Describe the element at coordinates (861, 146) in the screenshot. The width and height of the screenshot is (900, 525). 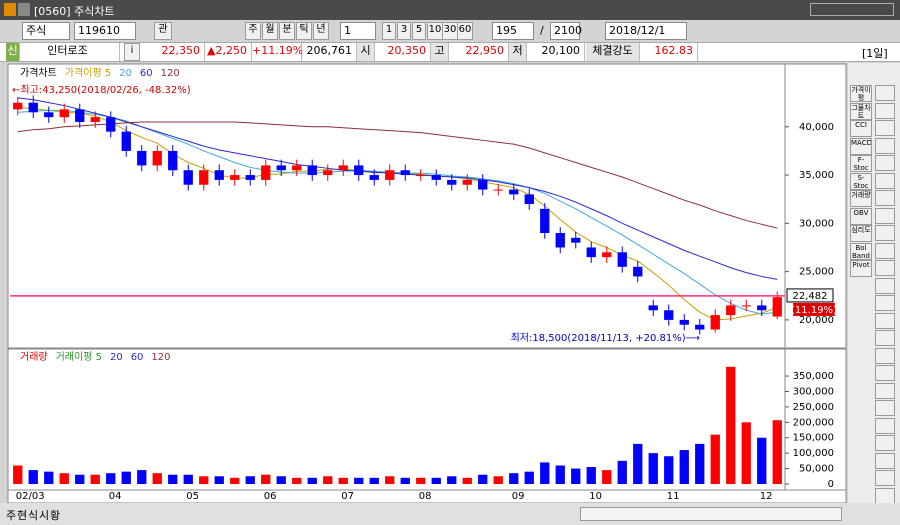
I see `indicator-button: MACD` at that location.